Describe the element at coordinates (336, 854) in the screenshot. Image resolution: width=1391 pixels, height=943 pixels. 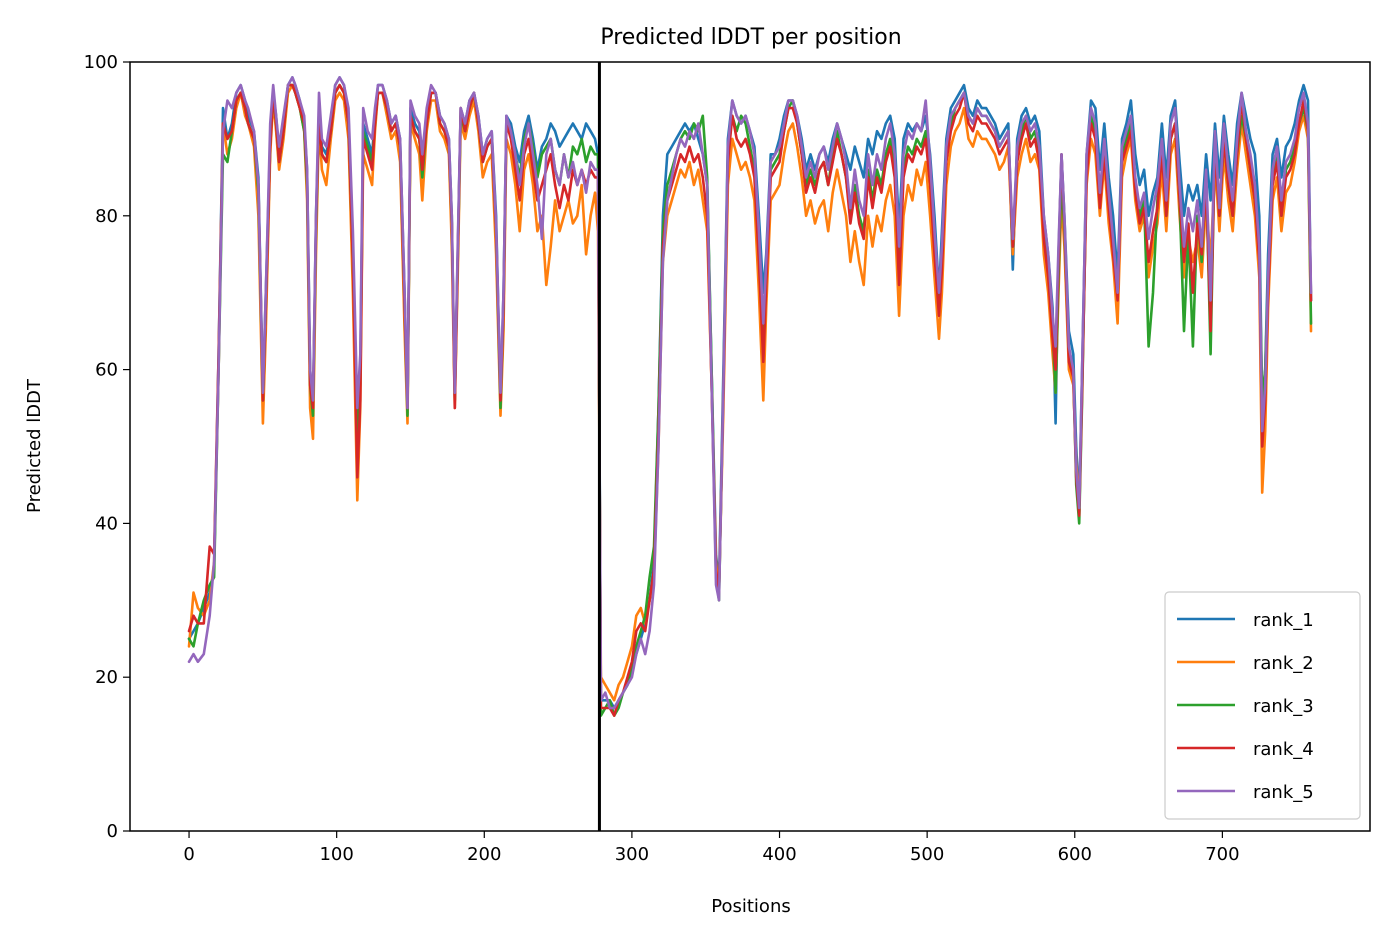
I see `x-tick-label: 100` at that location.